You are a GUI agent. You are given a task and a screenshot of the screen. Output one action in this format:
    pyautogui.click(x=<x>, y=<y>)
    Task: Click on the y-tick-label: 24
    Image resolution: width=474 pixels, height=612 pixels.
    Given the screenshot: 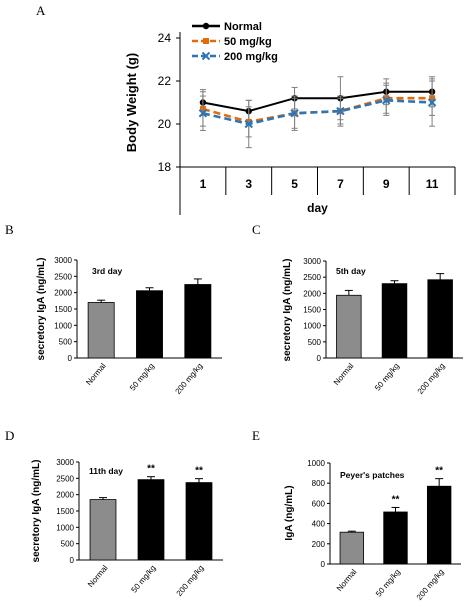 What is the action you would take?
    pyautogui.click(x=165, y=38)
    